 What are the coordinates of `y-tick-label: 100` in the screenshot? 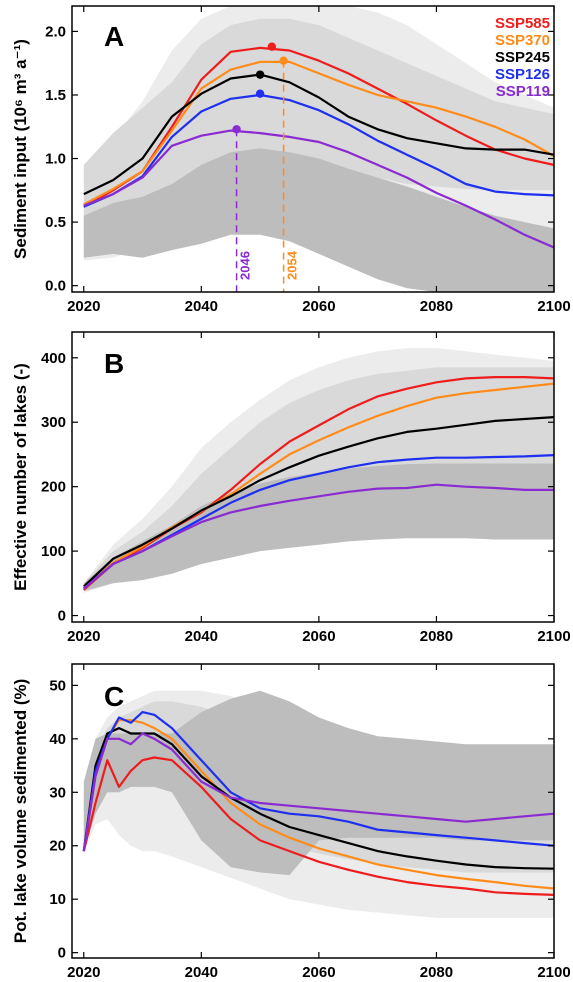 It's located at (53, 551).